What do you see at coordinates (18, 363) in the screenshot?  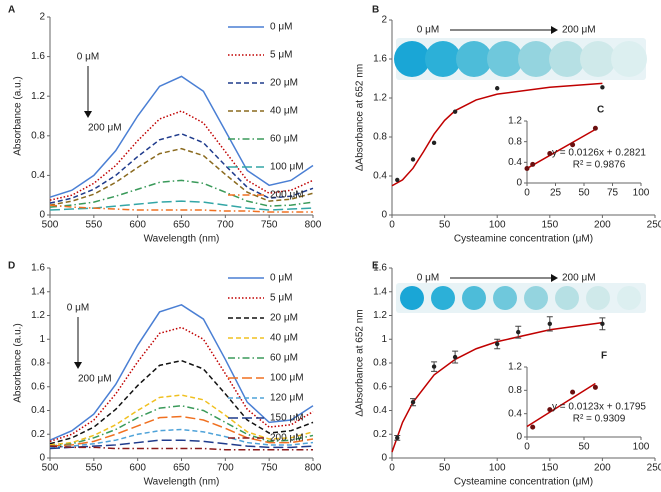 I see `y-axis-title: Absorbance (a.u.)` at bounding box center [18, 363].